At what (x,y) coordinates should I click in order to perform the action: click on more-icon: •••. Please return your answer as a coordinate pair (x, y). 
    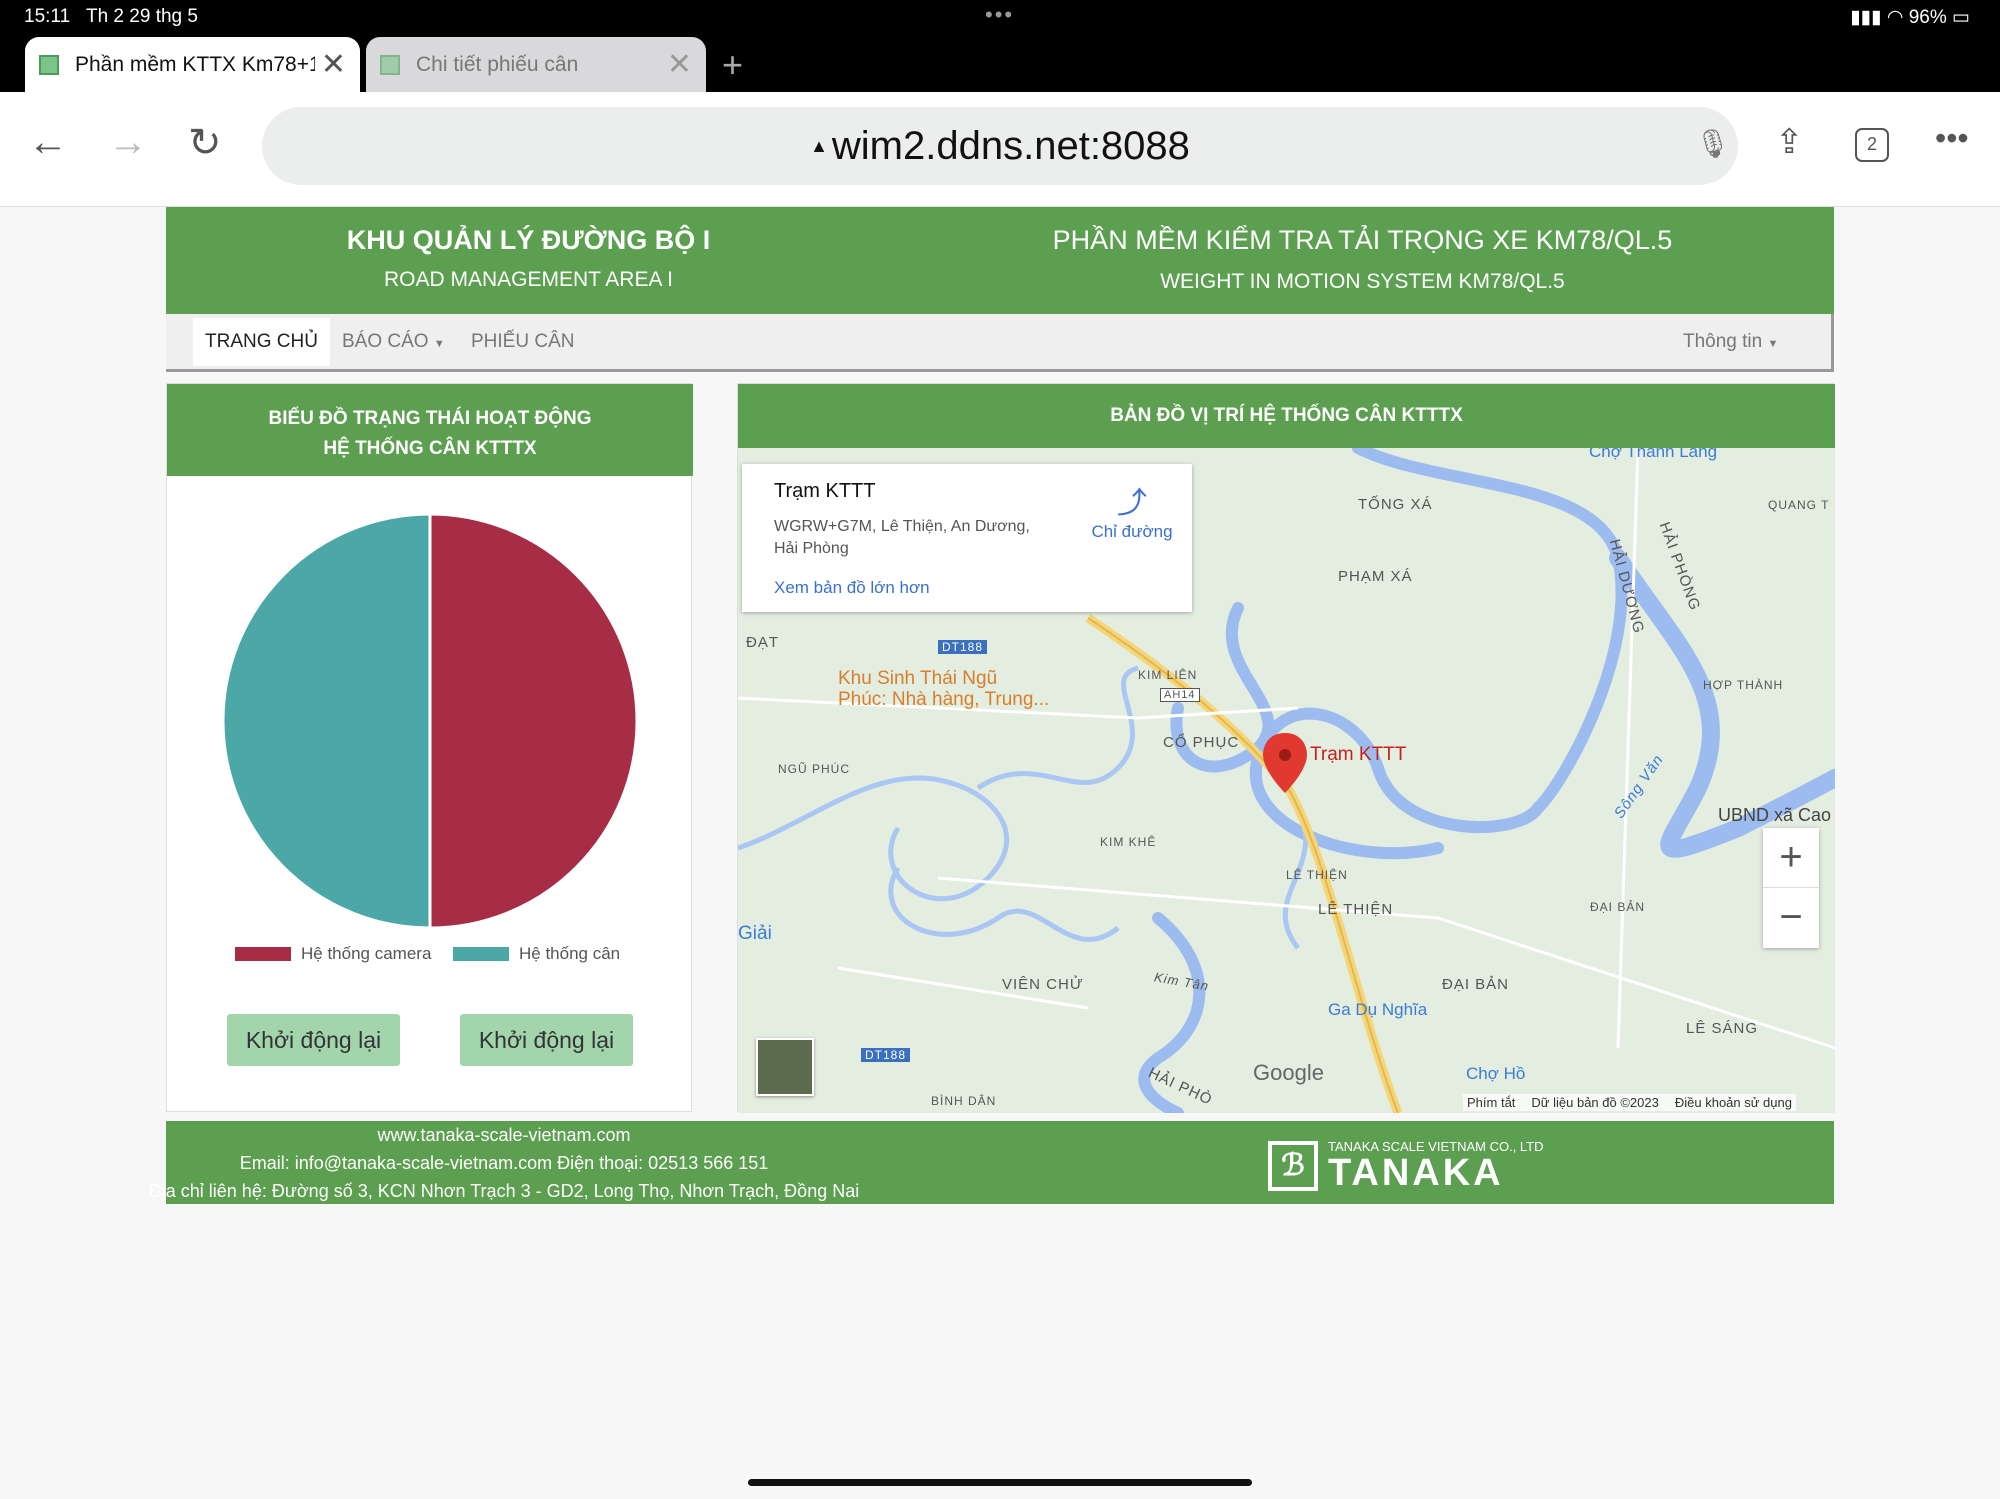
    Looking at the image, I should click on (1952, 138).